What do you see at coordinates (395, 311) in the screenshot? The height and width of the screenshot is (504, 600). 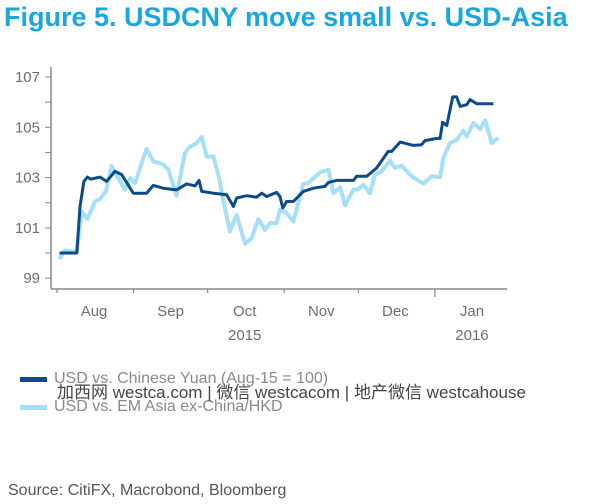 I see `x-tick-label: Dec` at bounding box center [395, 311].